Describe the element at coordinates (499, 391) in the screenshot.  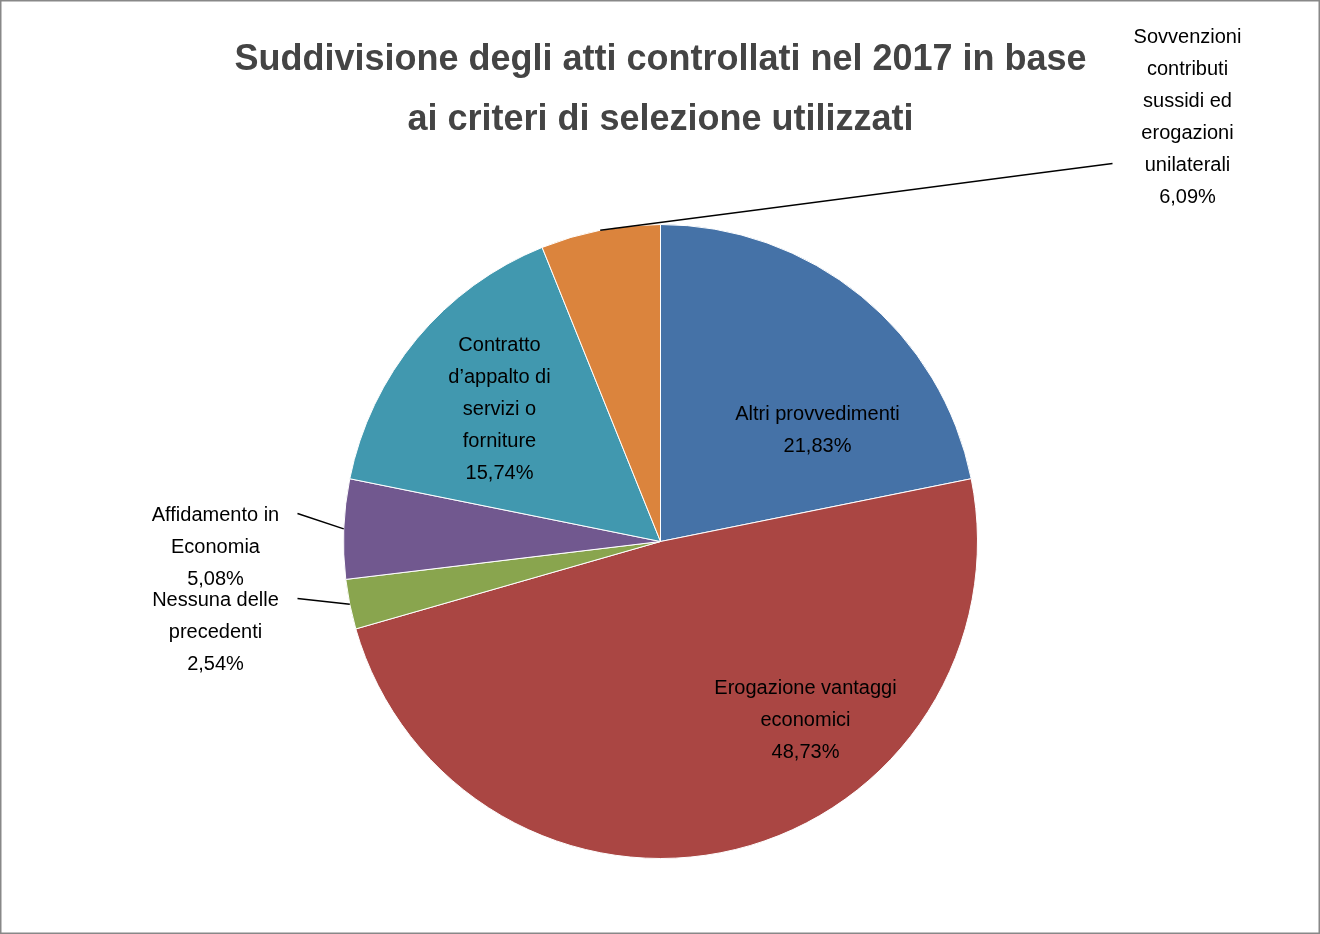
I see `slice-label: Contratto d’appalto di servizi o forniture` at that location.